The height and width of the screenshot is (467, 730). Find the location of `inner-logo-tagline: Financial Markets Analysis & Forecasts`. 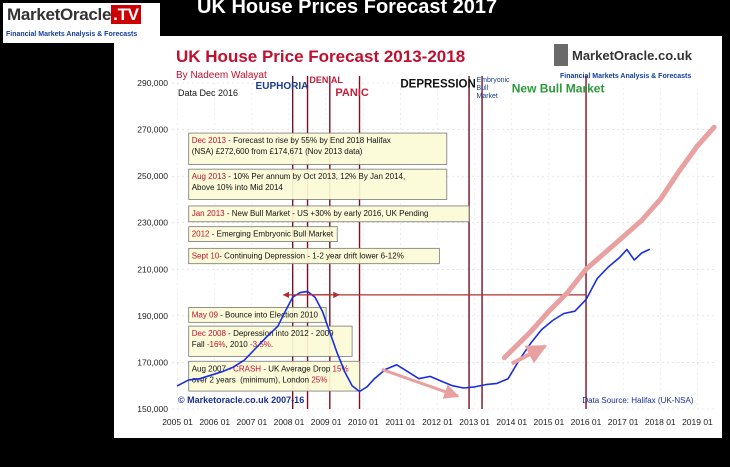

inner-logo-tagline: Financial Markets Analysis & Forecasts is located at coordinates (625, 76).